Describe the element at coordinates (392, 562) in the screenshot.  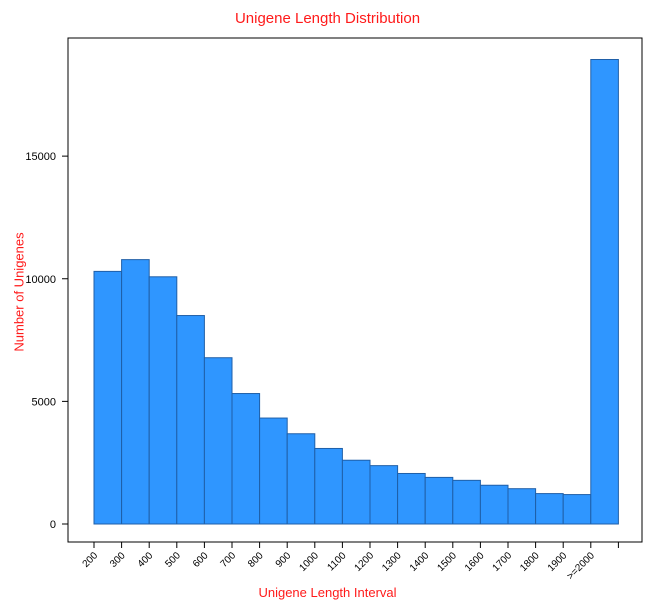
I see `x-tick-label: 1300` at that location.